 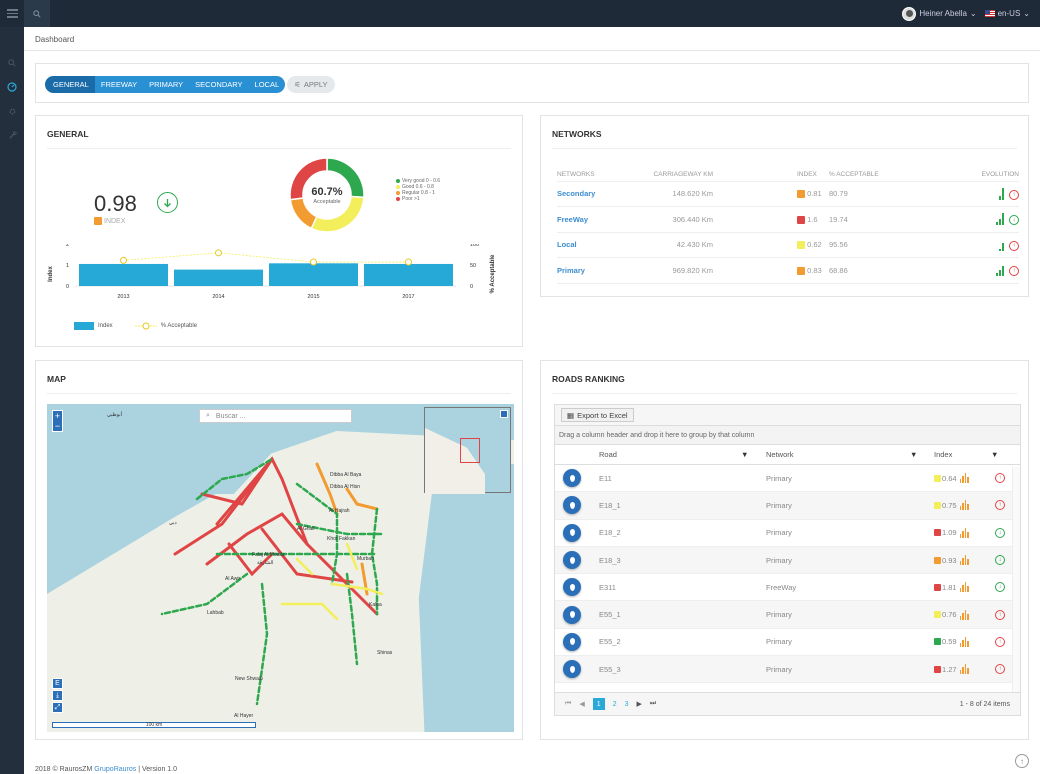 I want to click on page-3-button: 3, so click(x=626, y=704).